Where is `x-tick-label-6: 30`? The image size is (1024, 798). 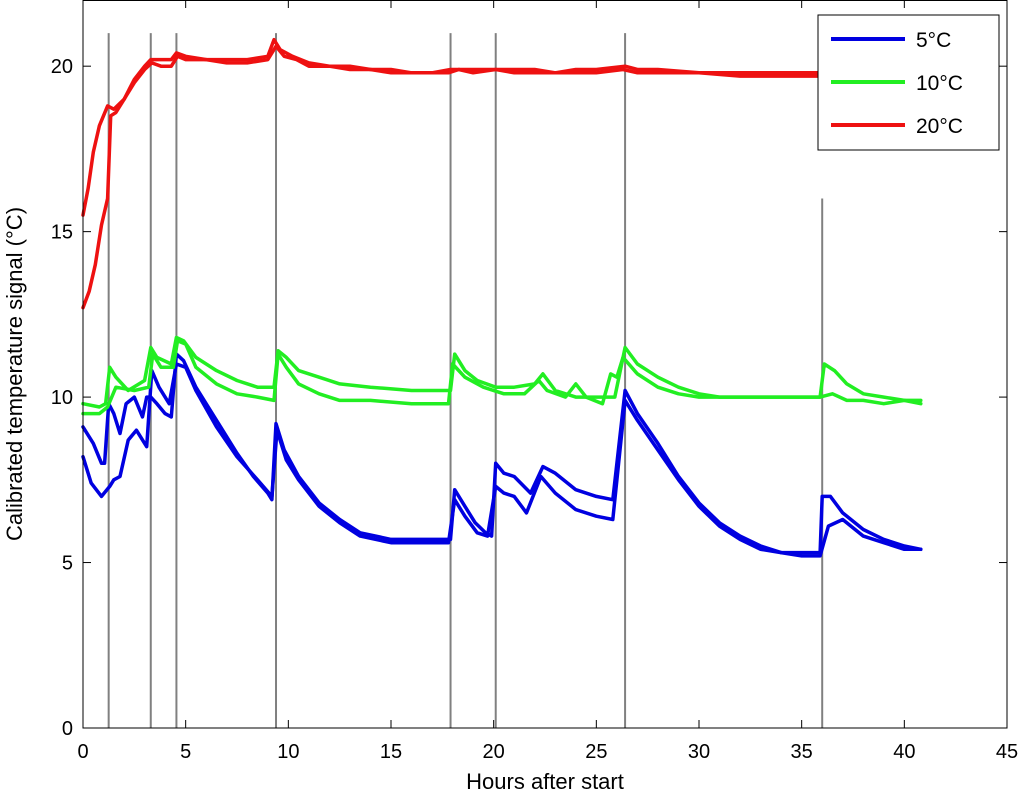
x-tick-label-6: 30 is located at coordinates (699, 752).